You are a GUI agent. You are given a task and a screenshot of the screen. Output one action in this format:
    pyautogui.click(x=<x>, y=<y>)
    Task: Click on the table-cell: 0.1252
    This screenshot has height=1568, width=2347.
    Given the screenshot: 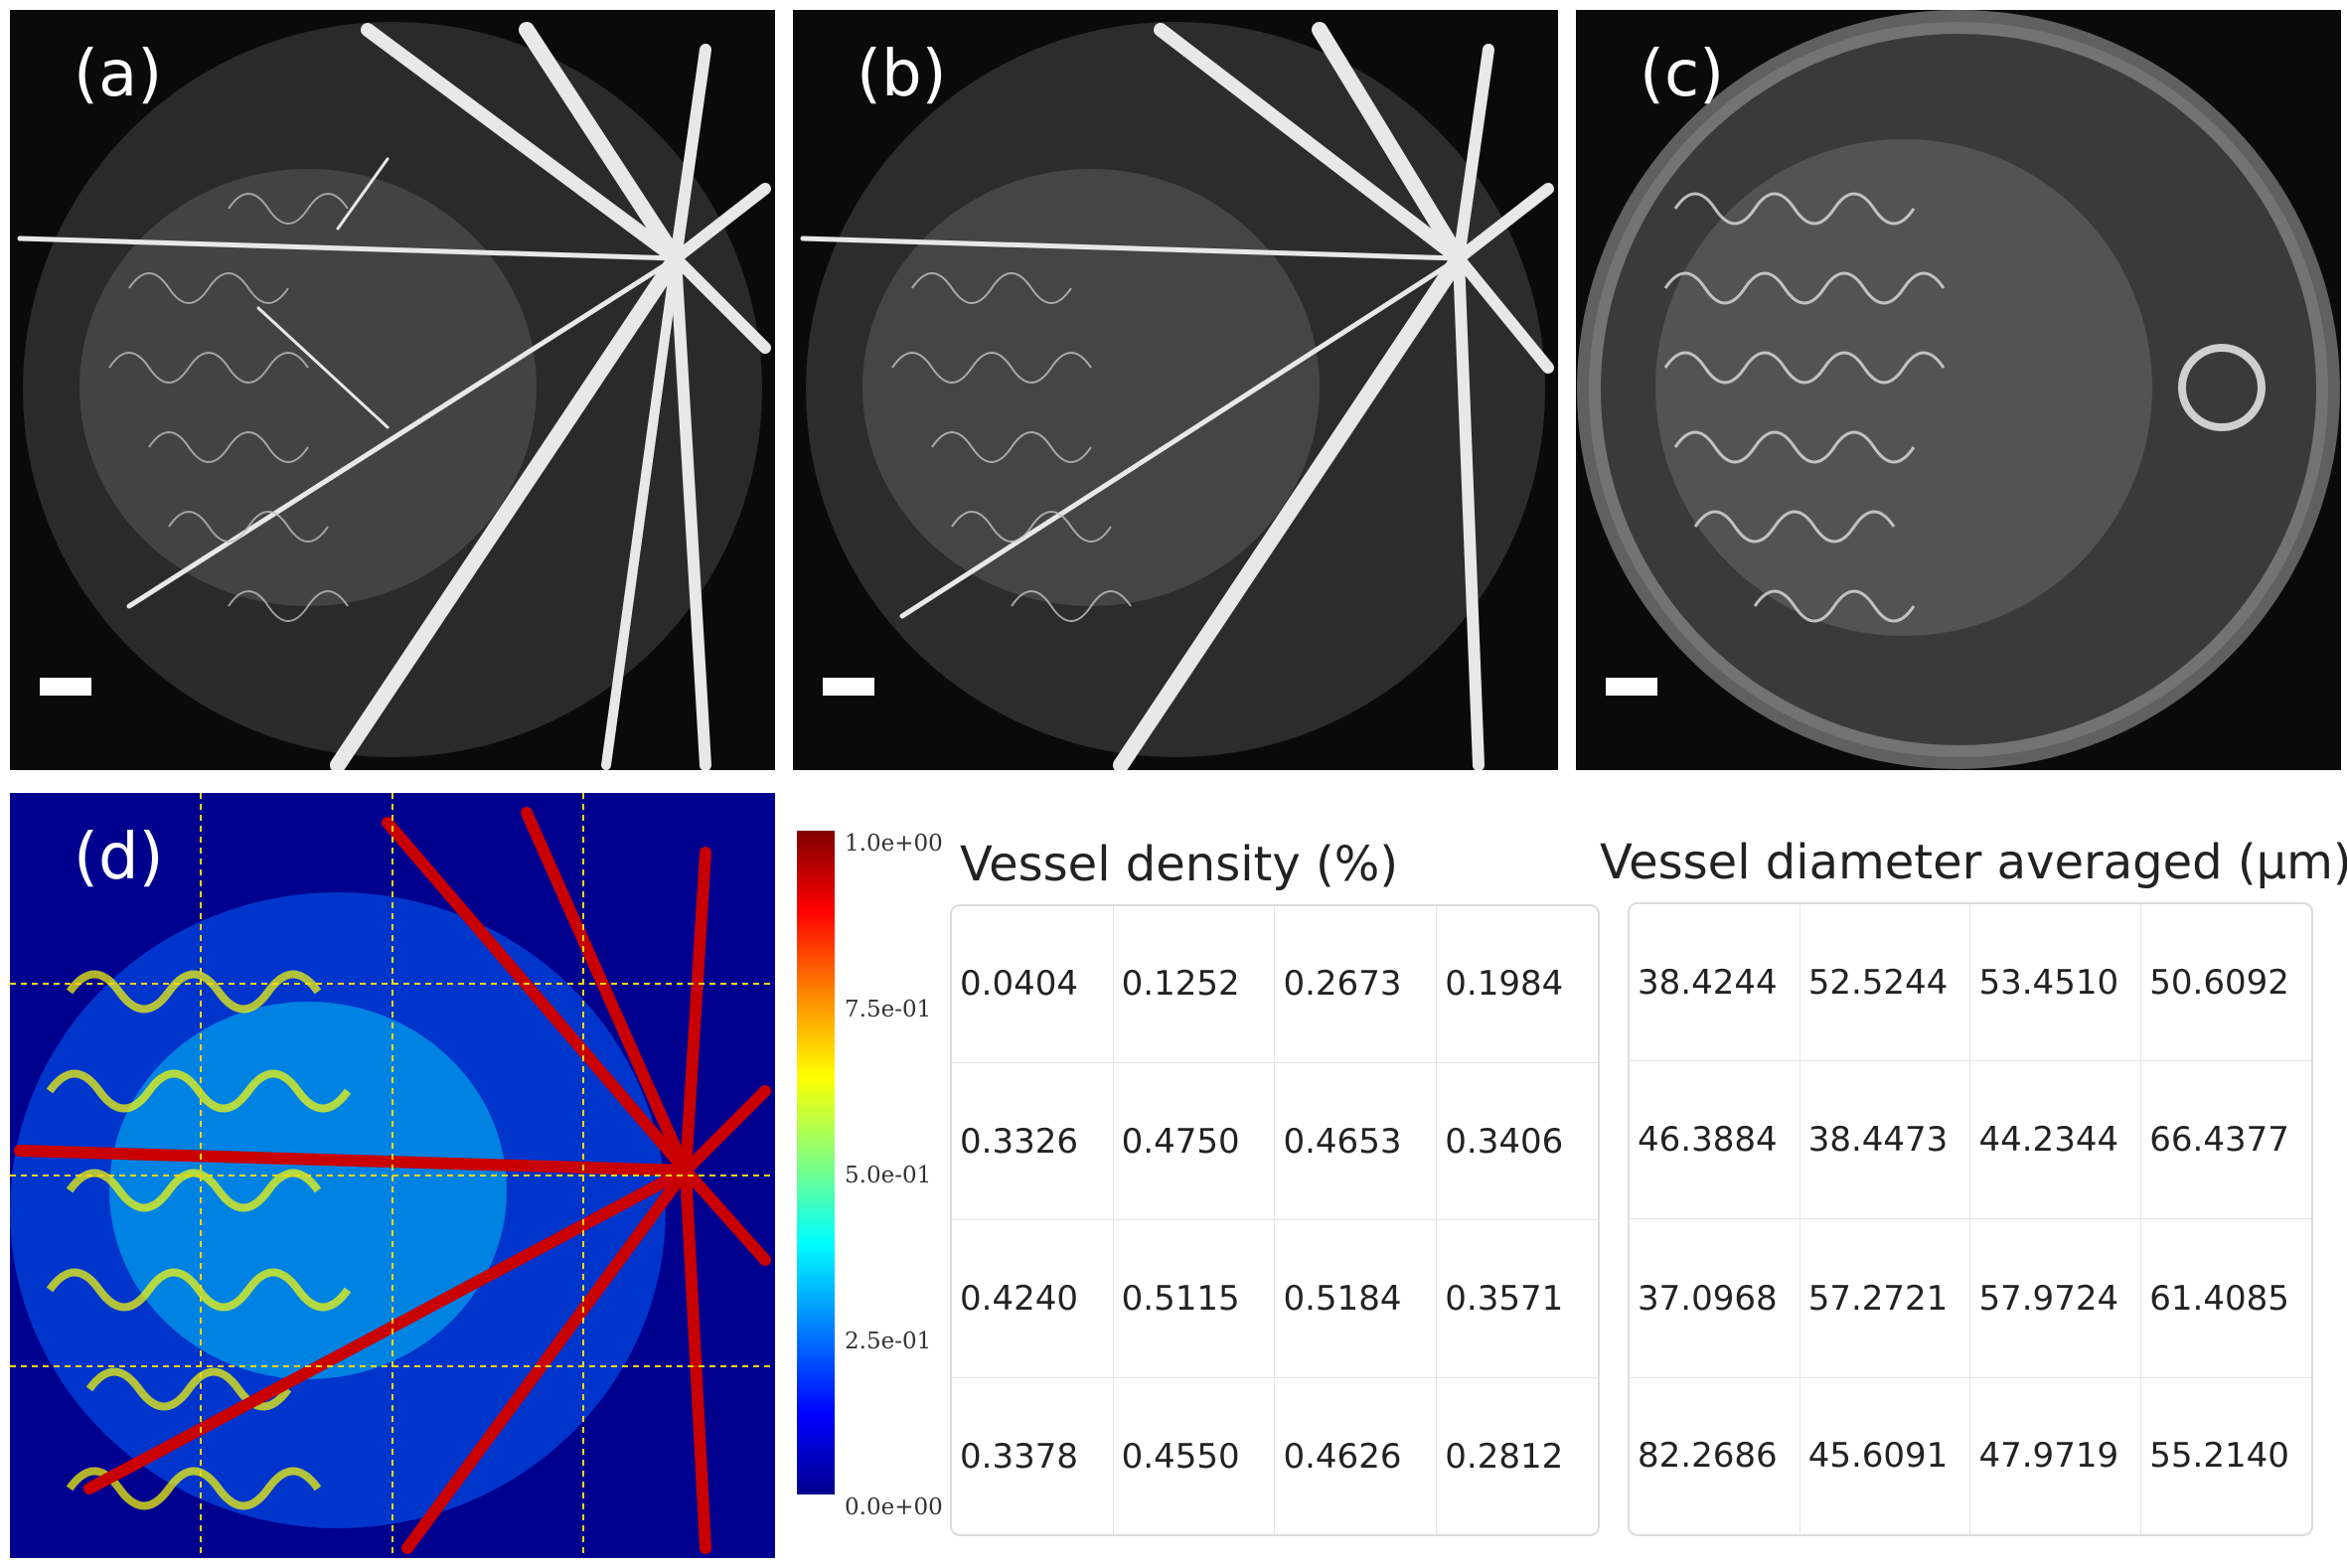 What is the action you would take?
    pyautogui.click(x=1194, y=985)
    